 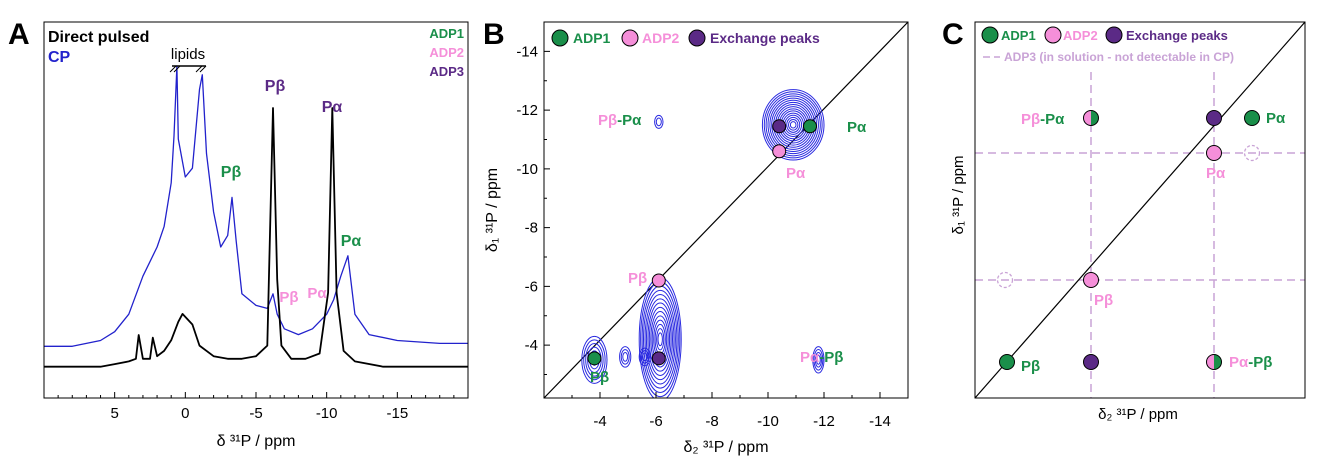 I want to click on panel-c-y-axis-label: δ₁ ³¹P / ppm, so click(x=958, y=195).